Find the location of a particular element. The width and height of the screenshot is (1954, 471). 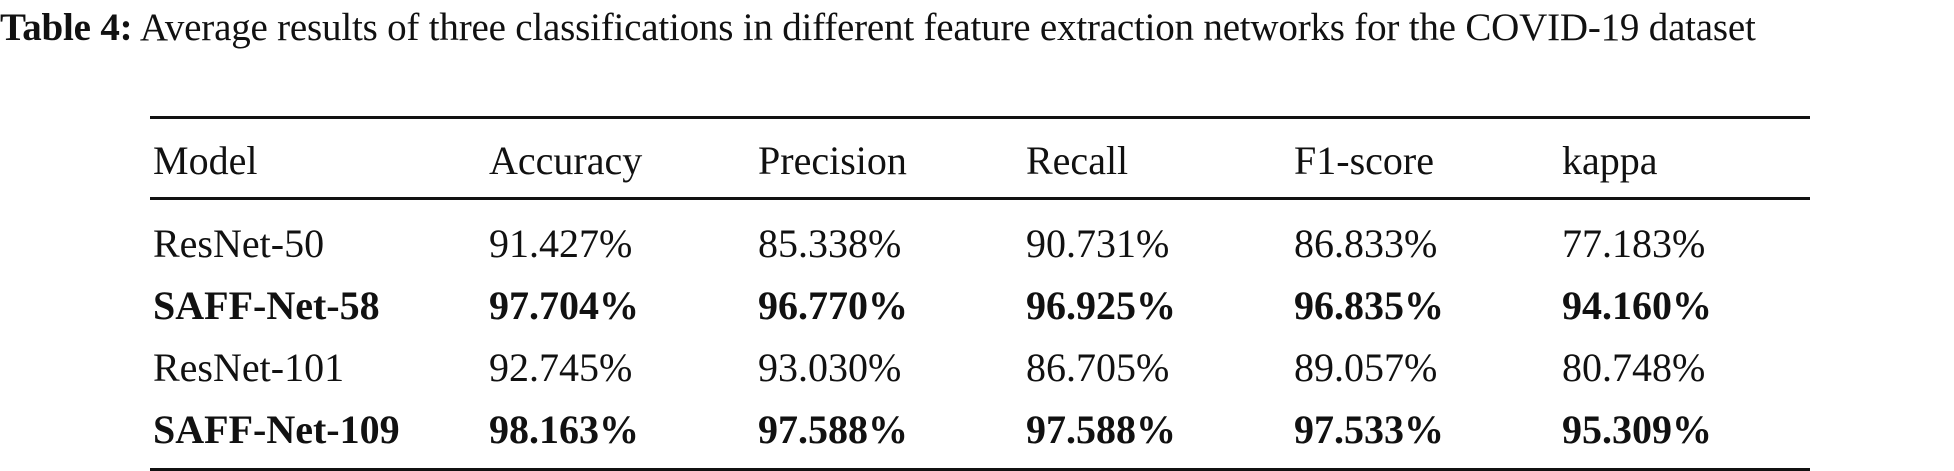

cell-precision: 96.770% is located at coordinates (833, 305).